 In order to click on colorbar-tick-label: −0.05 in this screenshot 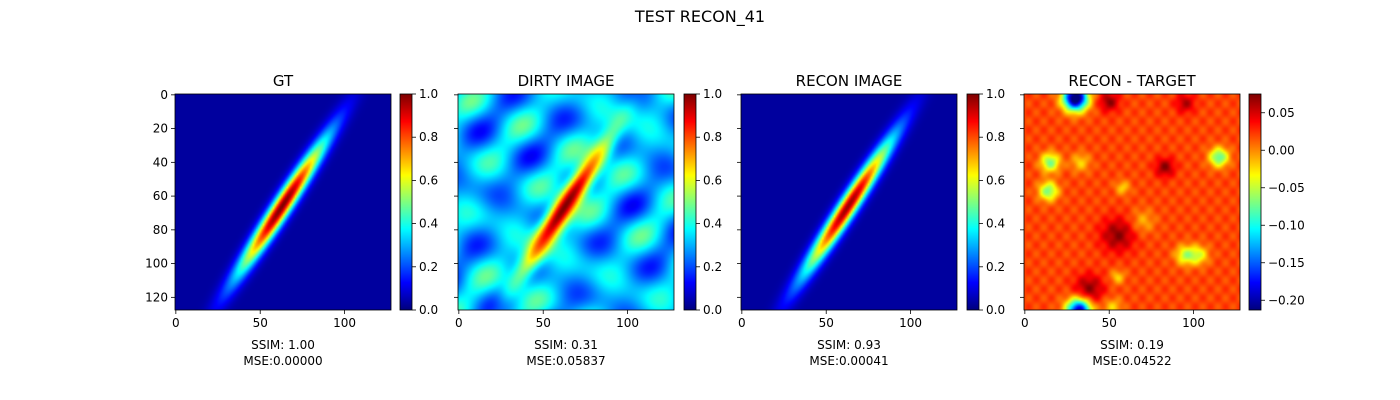, I will do `click(1286, 188)`.